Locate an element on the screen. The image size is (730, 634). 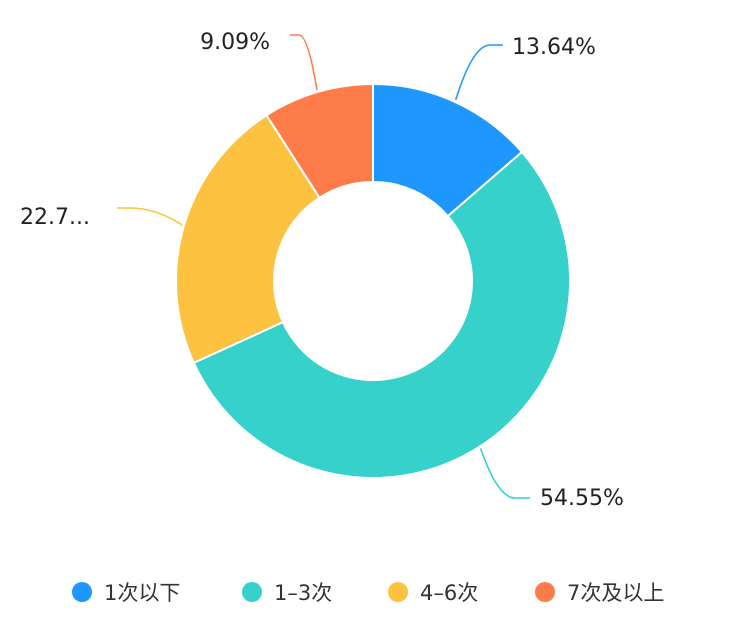
legend-label: 7次及以上 is located at coordinates (615, 593).